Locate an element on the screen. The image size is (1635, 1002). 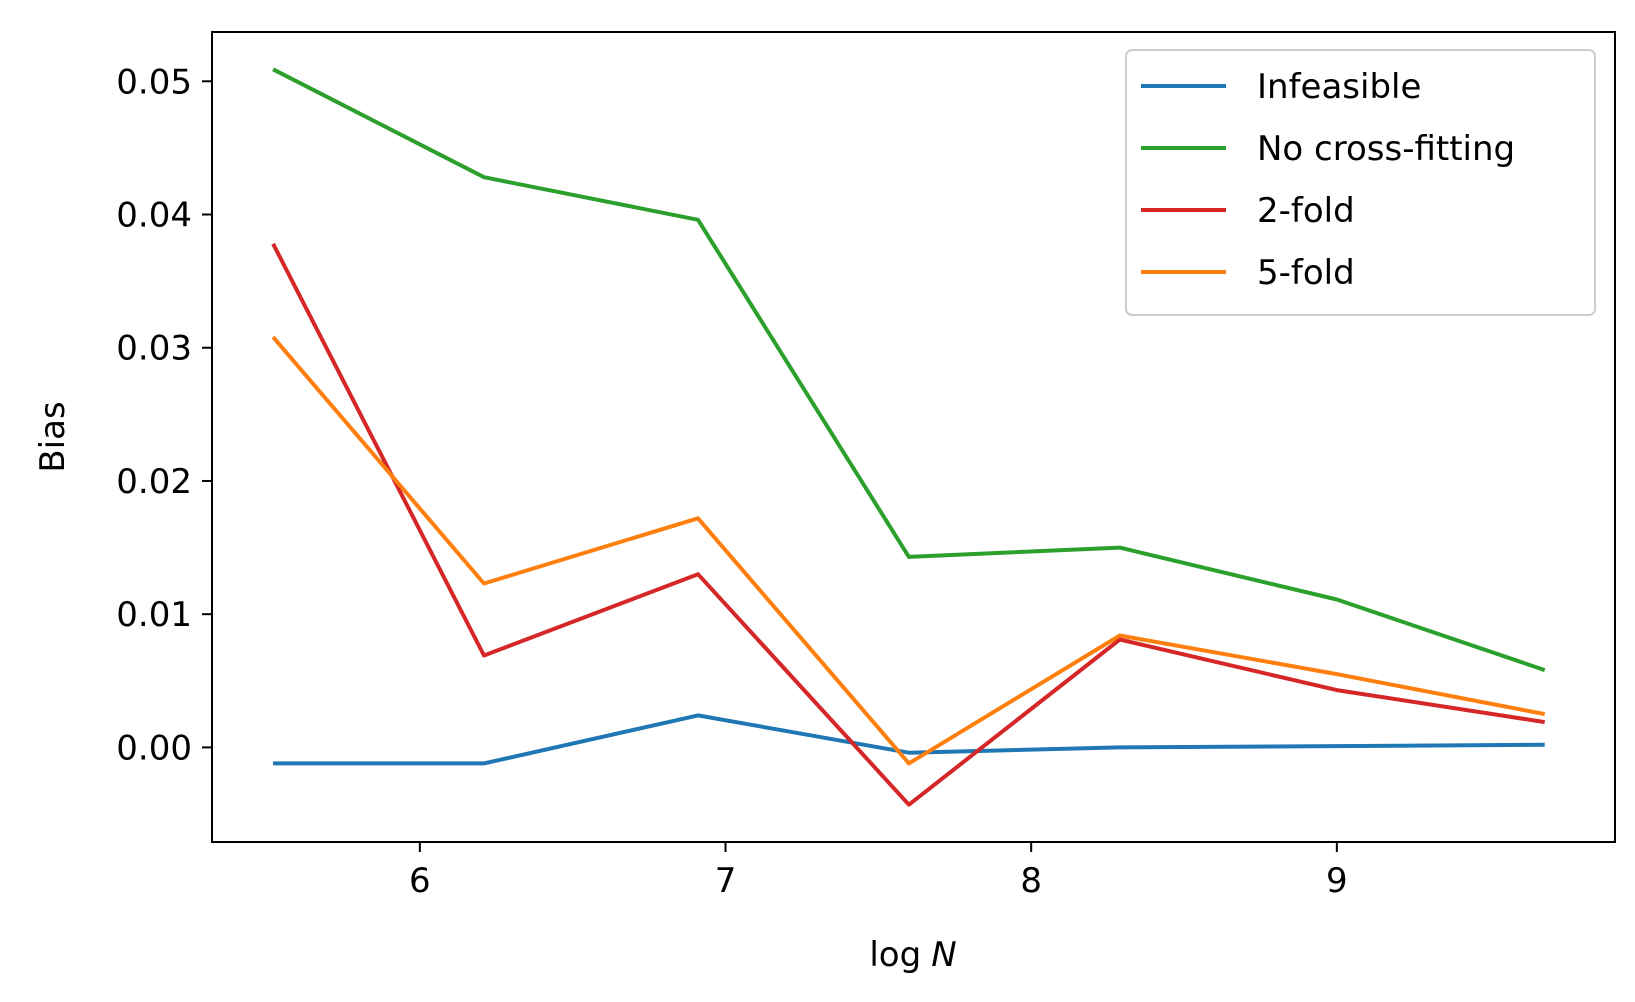
legend-label: No cross-fitting is located at coordinates (1386, 149).